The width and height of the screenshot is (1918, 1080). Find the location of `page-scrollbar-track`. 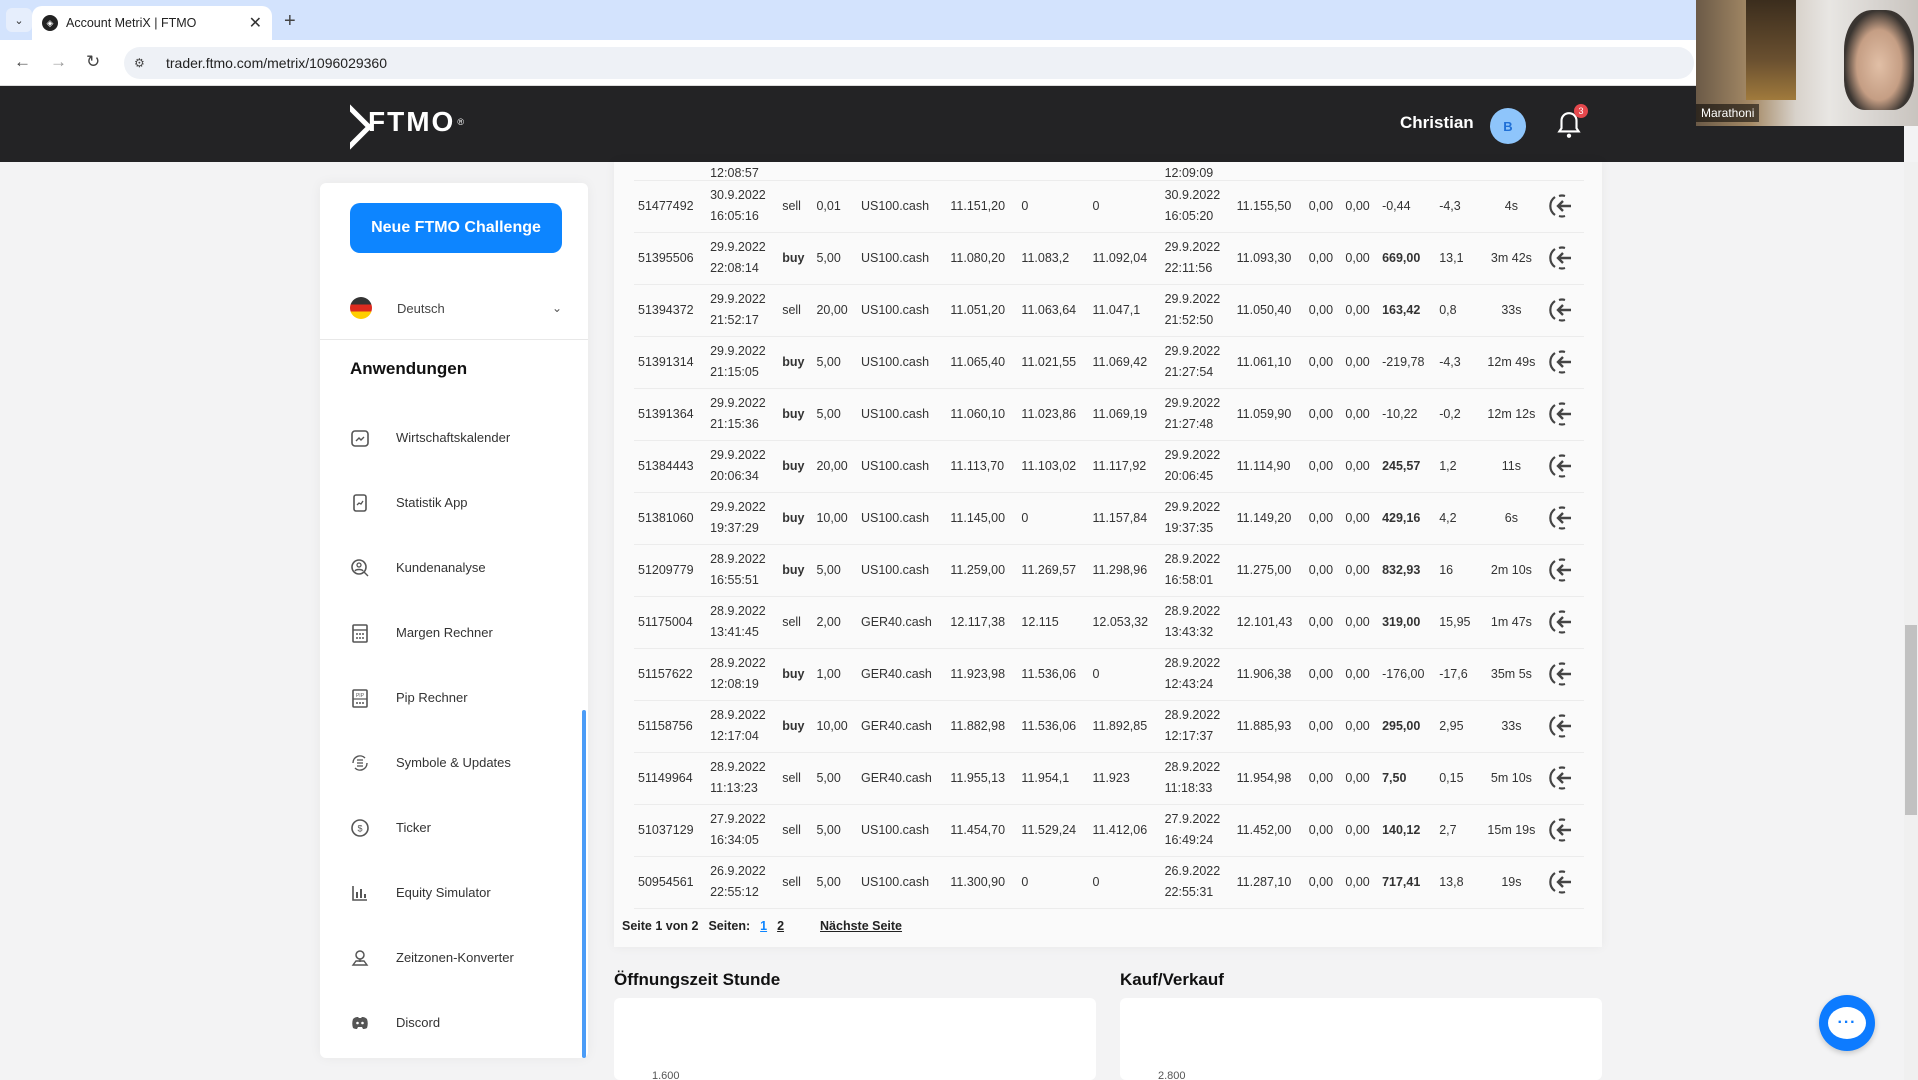

page-scrollbar-track is located at coordinates (1911, 621).